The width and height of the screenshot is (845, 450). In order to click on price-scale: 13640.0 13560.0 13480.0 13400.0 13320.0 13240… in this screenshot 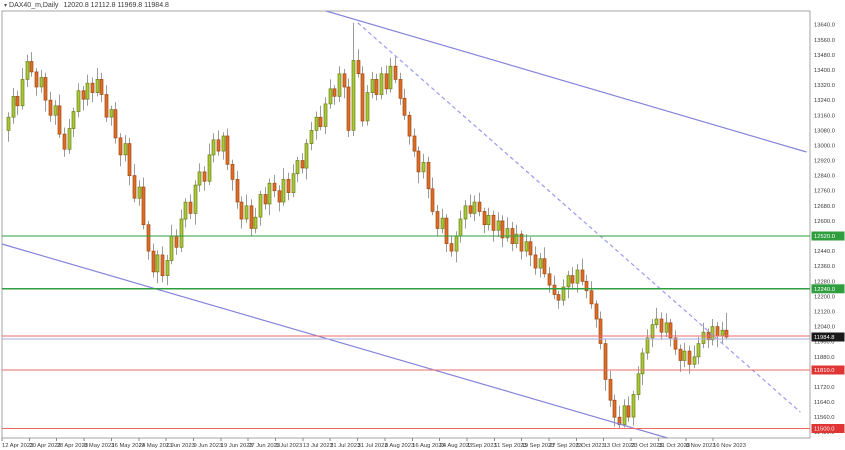, I will do `click(828, 230)`.